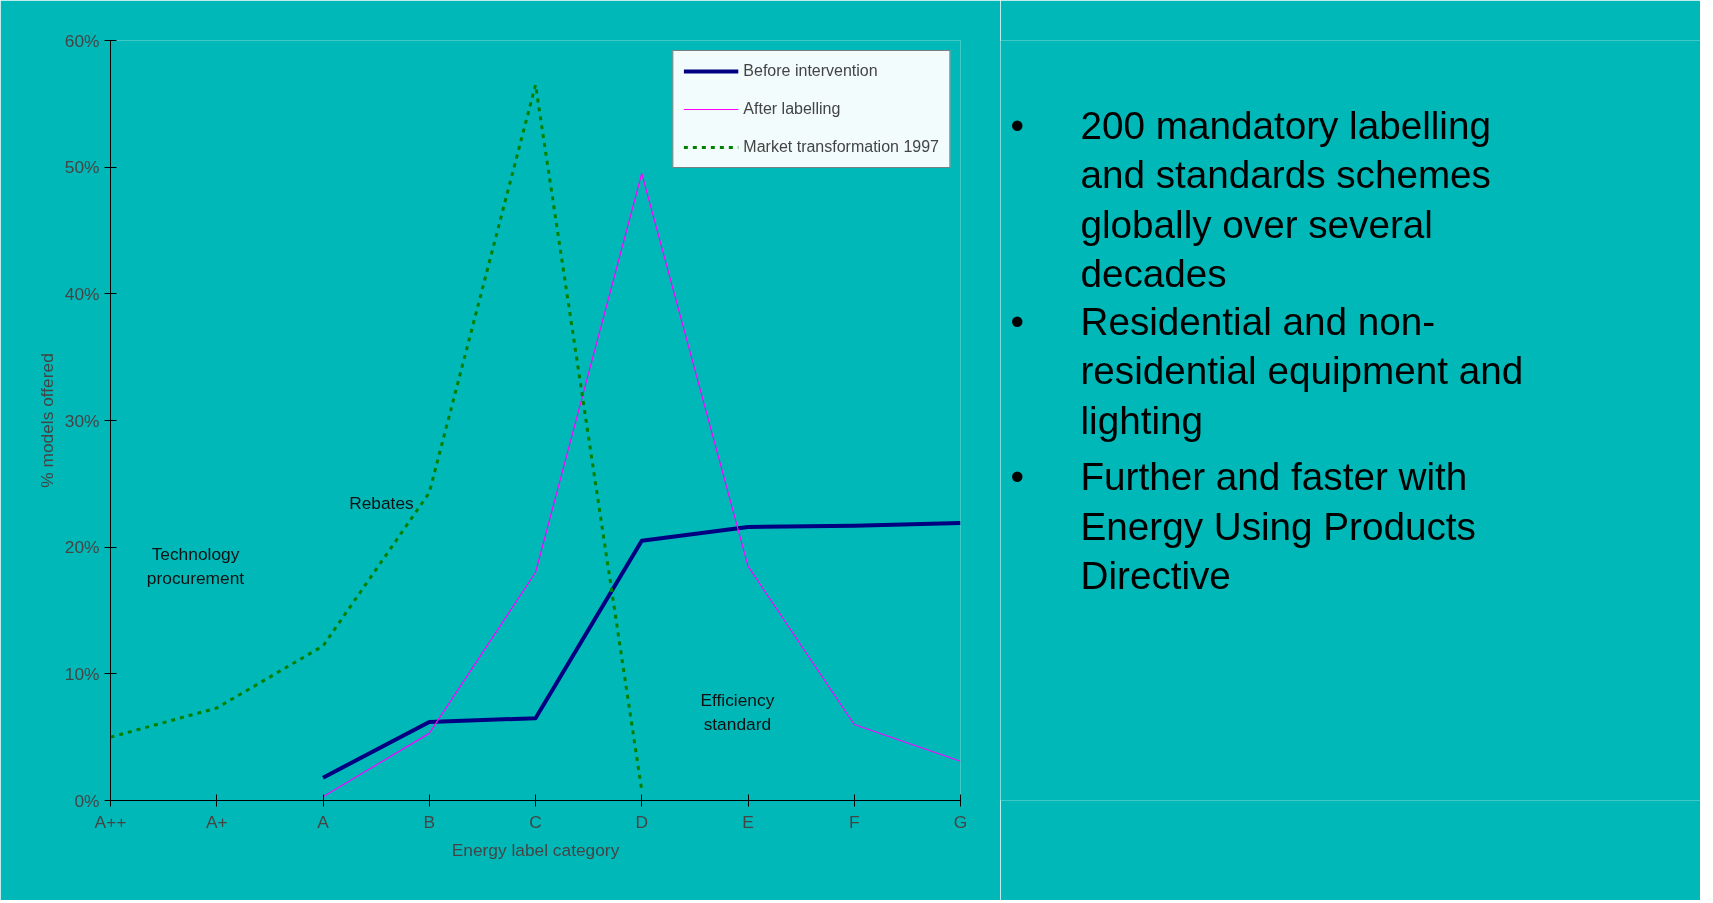 The image size is (1713, 903). Describe the element at coordinates (87, 800) in the screenshot. I see `y-tick-label: 0%` at that location.